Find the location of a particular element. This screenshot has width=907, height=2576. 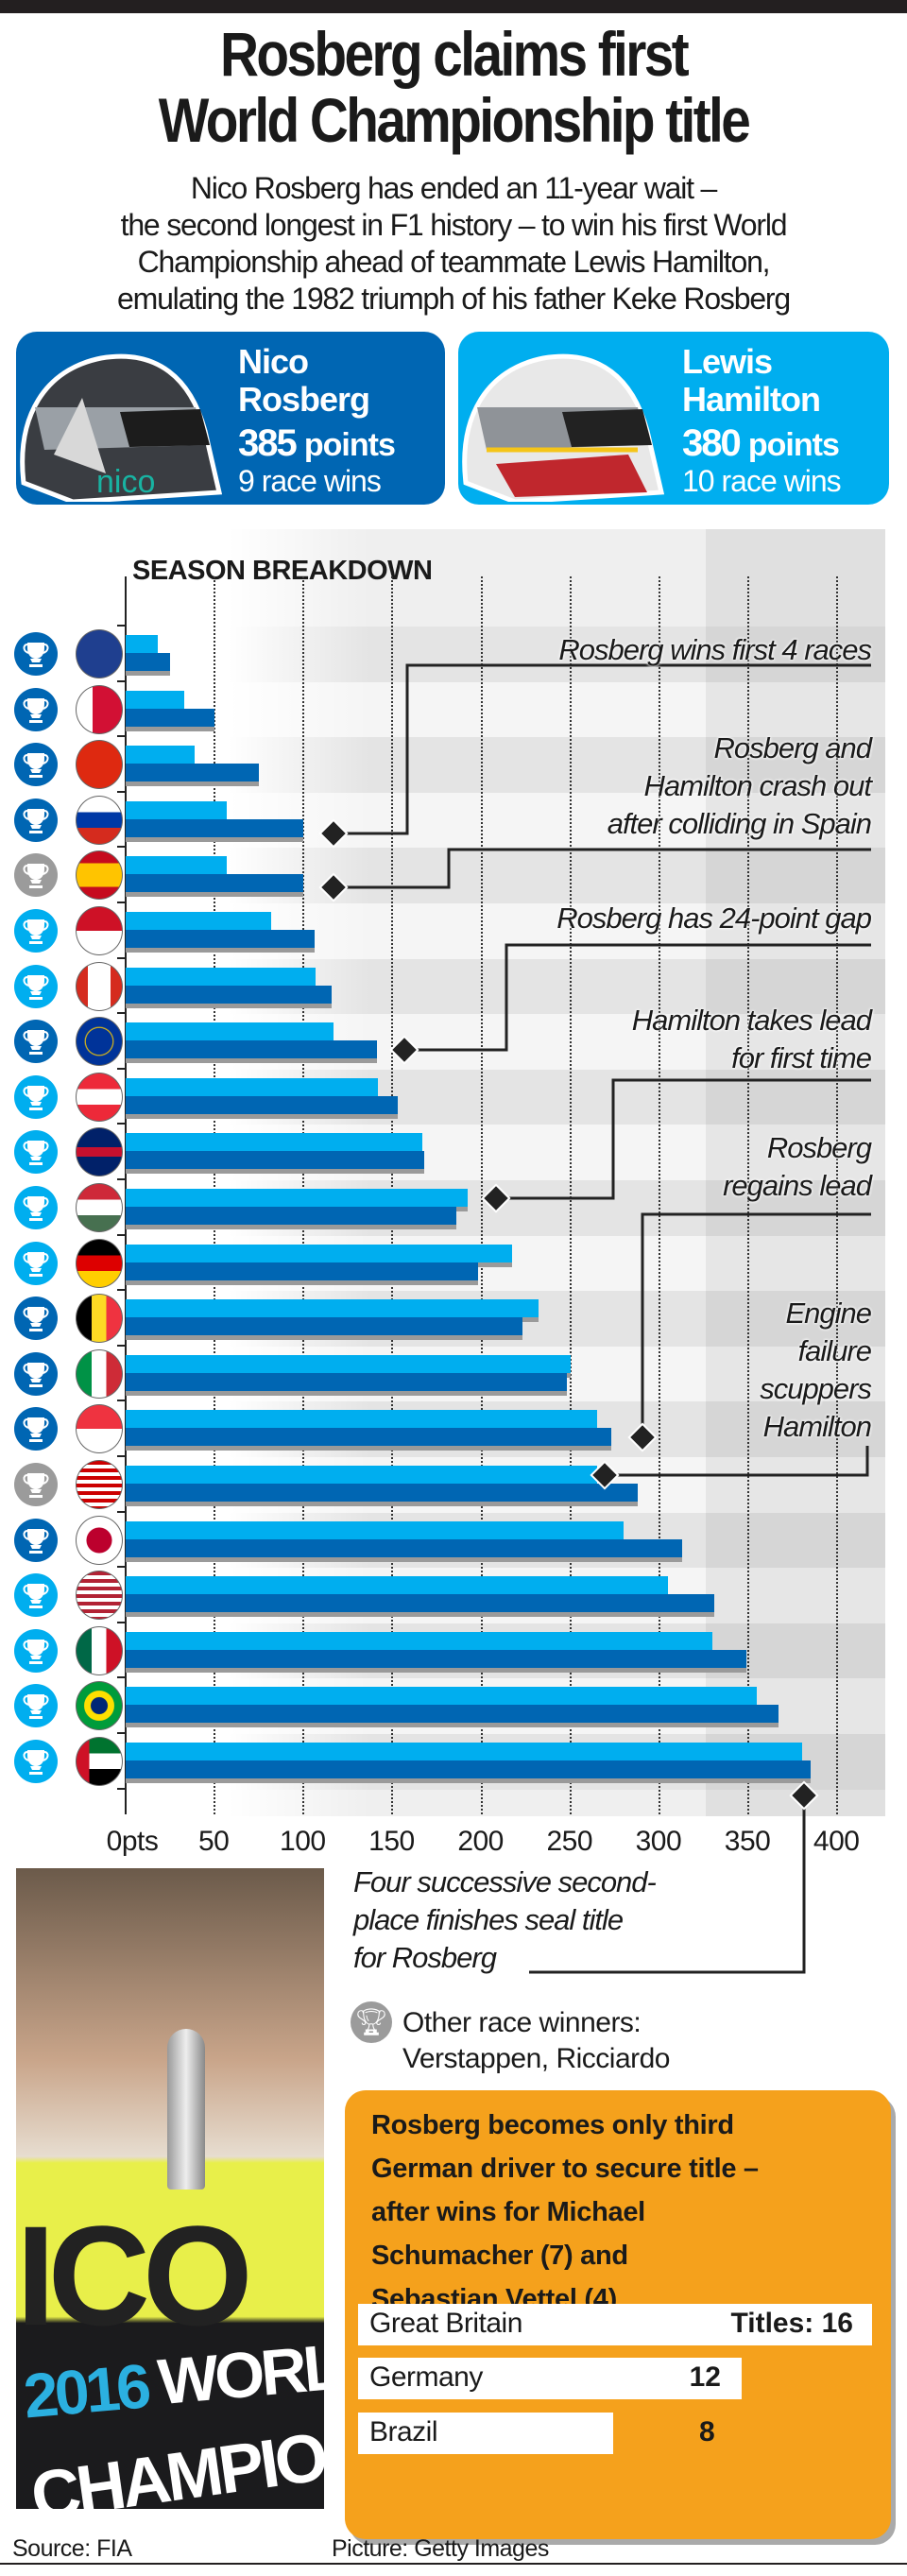

driver-first-name: Nico is located at coordinates (274, 361).